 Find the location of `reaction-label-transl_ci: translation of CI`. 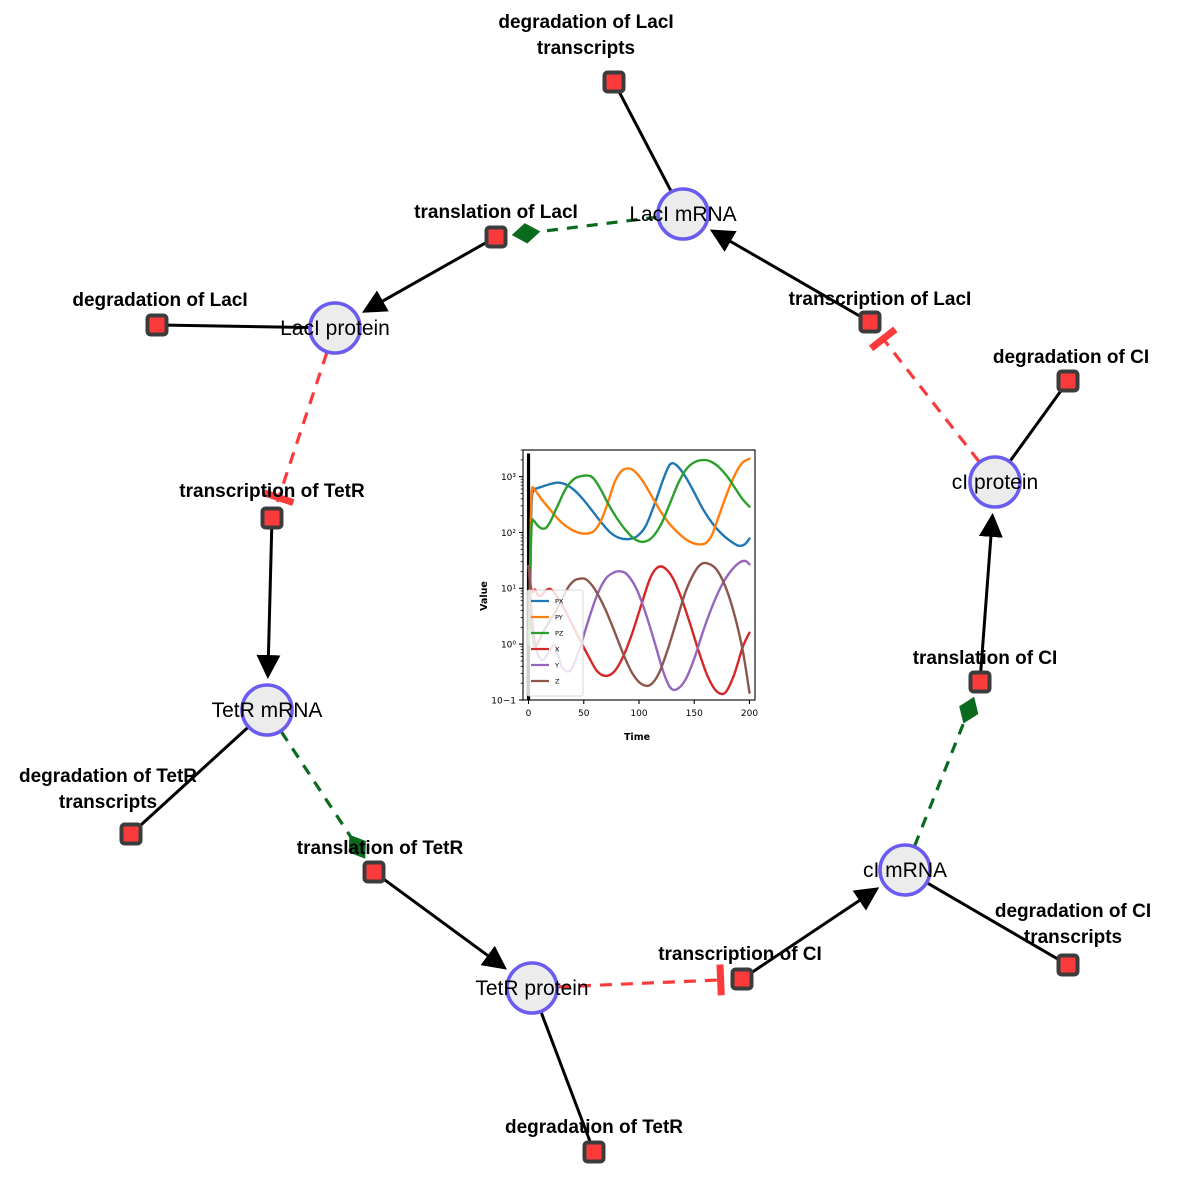

reaction-label-transl_ci: translation of CI is located at coordinates (985, 658).